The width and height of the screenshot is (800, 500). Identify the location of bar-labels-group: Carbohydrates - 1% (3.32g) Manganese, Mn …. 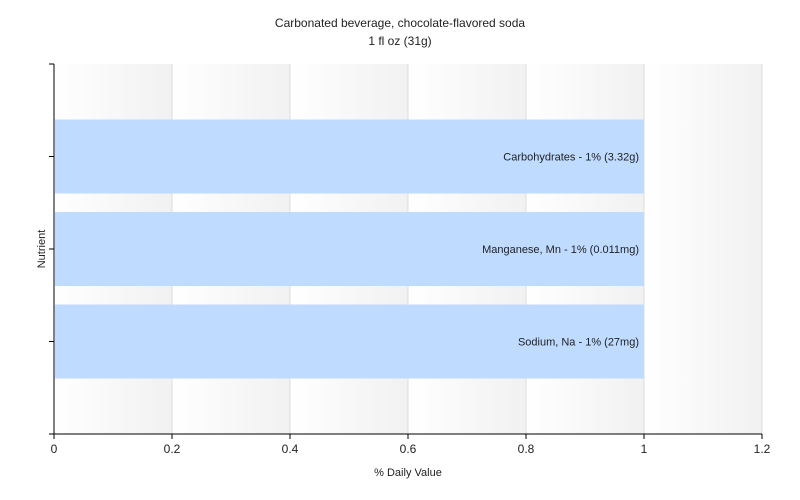
(560, 250).